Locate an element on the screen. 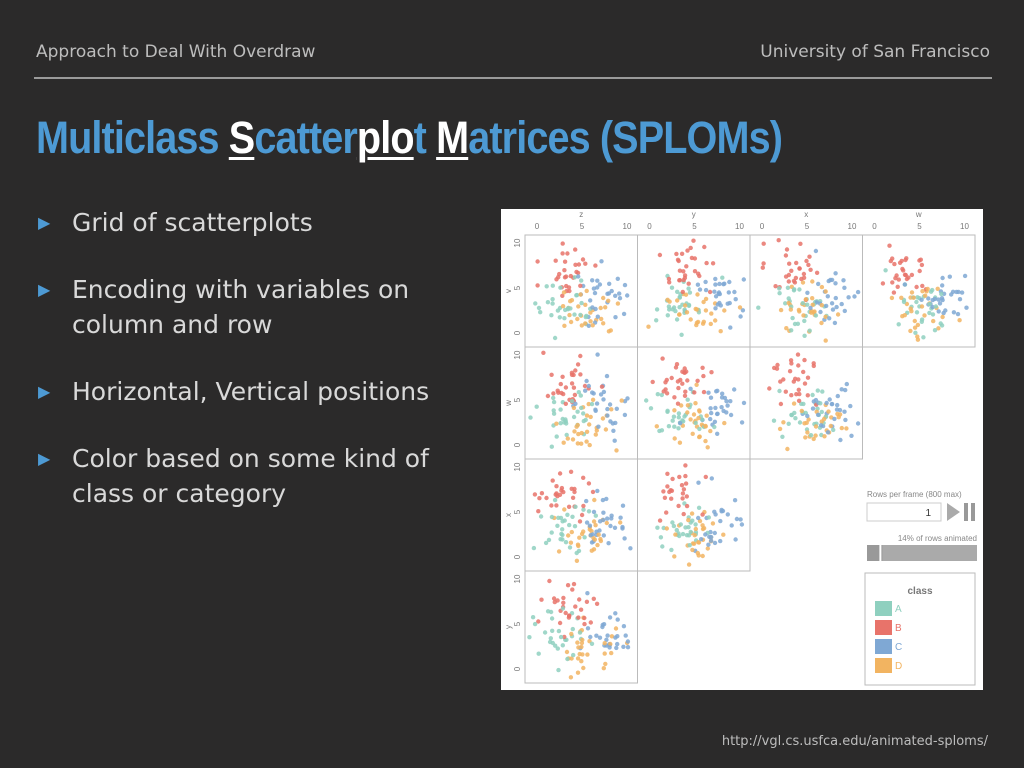 Image resolution: width=1024 pixels, height=768 pixels. legend-label: D is located at coordinates (898, 666).